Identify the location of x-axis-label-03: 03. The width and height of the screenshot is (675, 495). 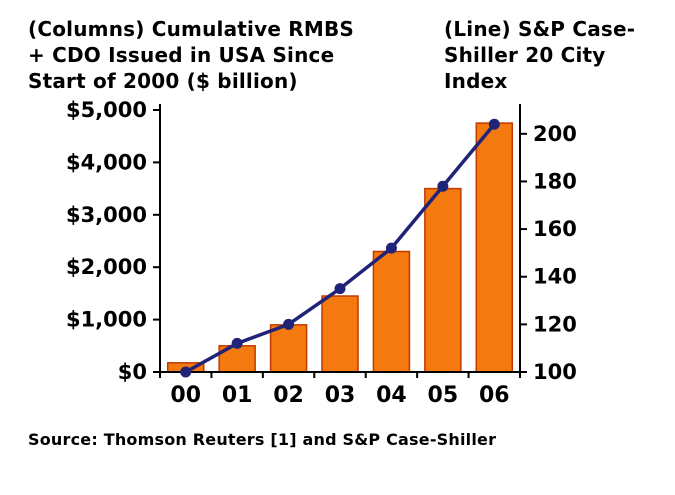
(340, 395).